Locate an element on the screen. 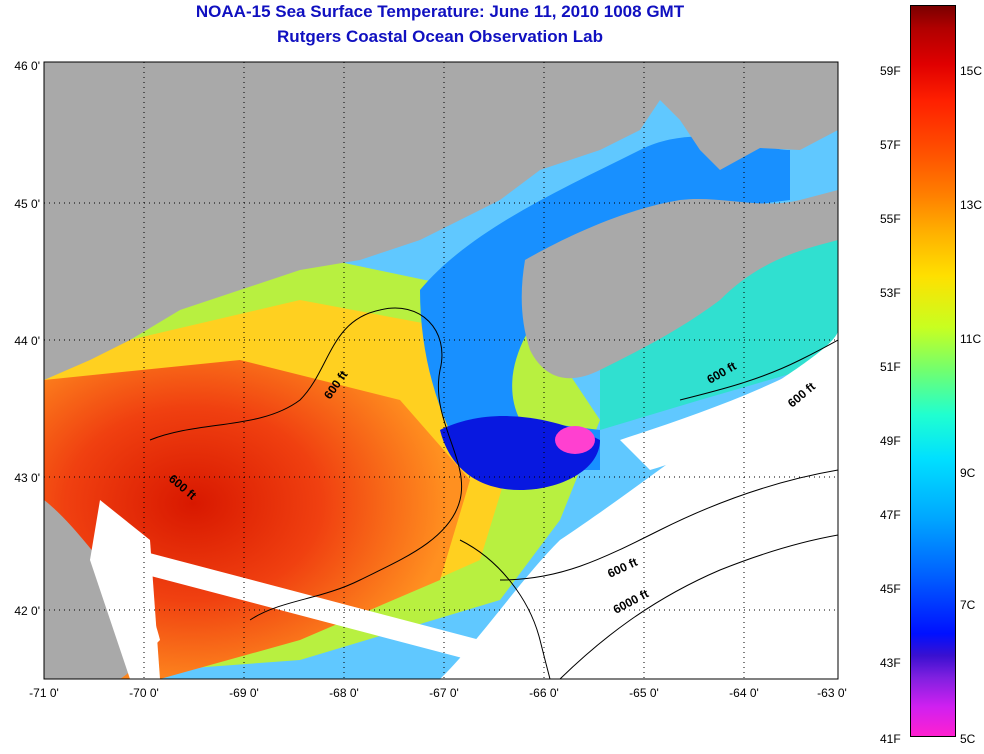  x-tick-label: -71 0' is located at coordinates (44, 693).